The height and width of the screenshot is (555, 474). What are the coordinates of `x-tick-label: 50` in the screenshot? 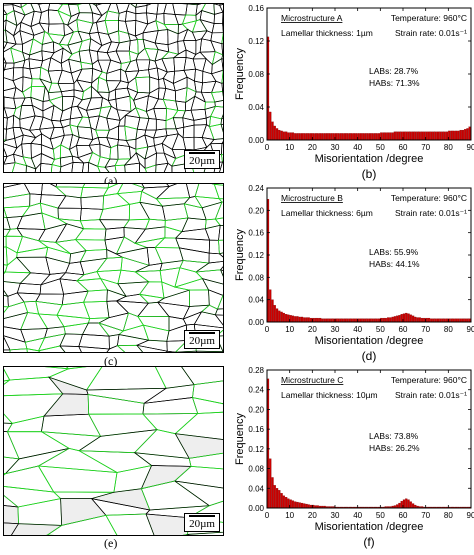 It's located at (380, 329).